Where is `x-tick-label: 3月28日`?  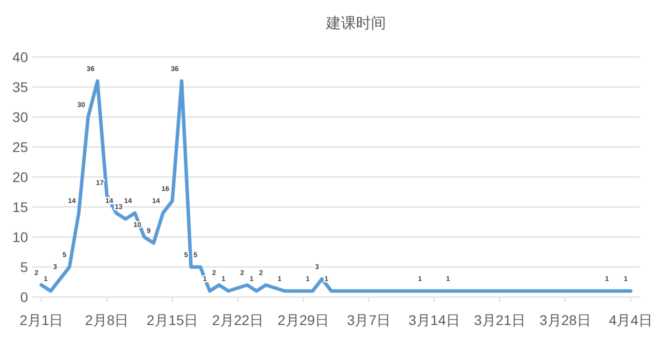
x-tick-label: 3月28日 is located at coordinates (565, 320).